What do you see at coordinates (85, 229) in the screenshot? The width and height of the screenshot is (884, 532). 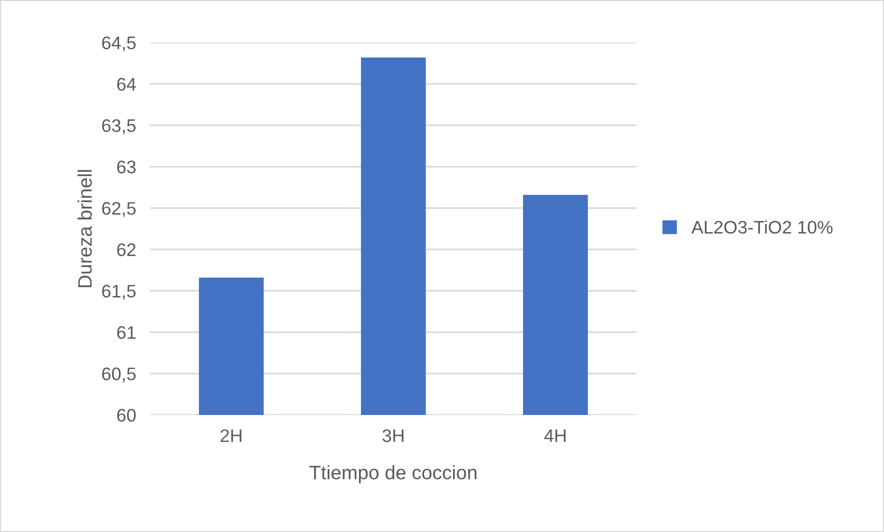 I see `y-axis-title: Dureza brinell` at bounding box center [85, 229].